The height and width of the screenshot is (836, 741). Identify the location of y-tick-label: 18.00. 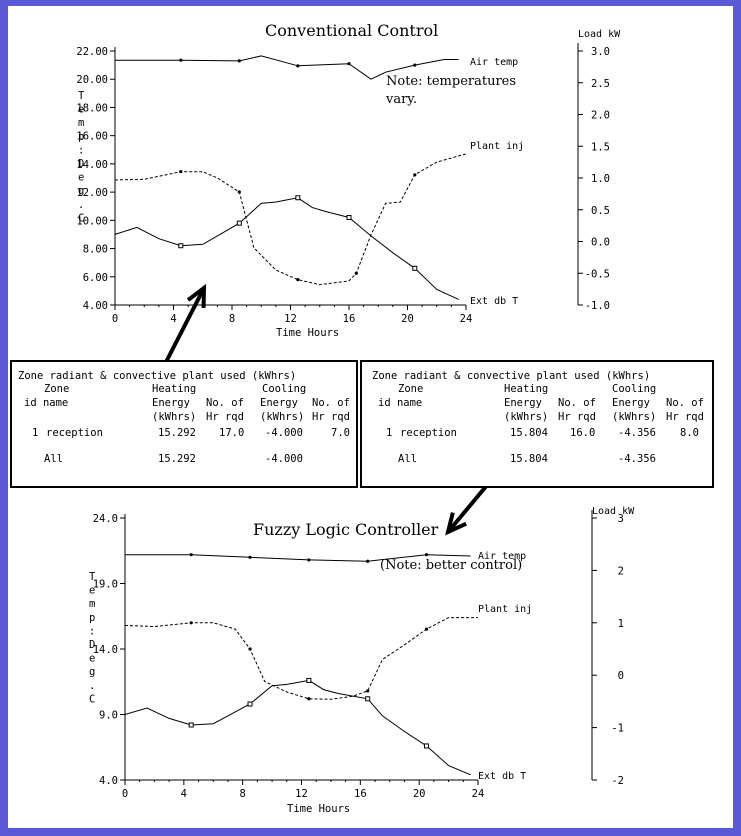
(92, 108).